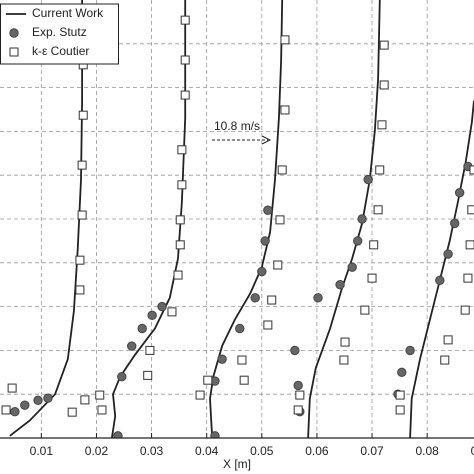 The height and width of the screenshot is (474, 474). I want to click on x-tick-label: 0.06, so click(317, 451).